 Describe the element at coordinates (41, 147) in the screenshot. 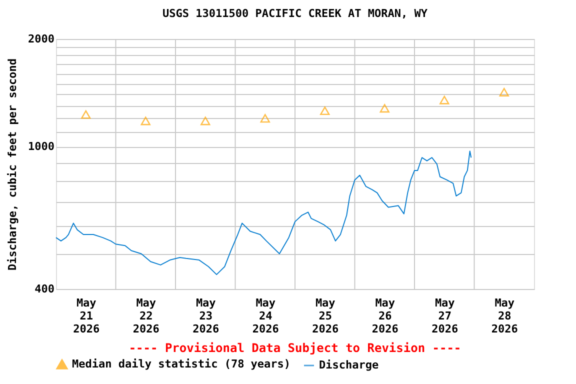

I see `y-tick-label: 1000` at that location.